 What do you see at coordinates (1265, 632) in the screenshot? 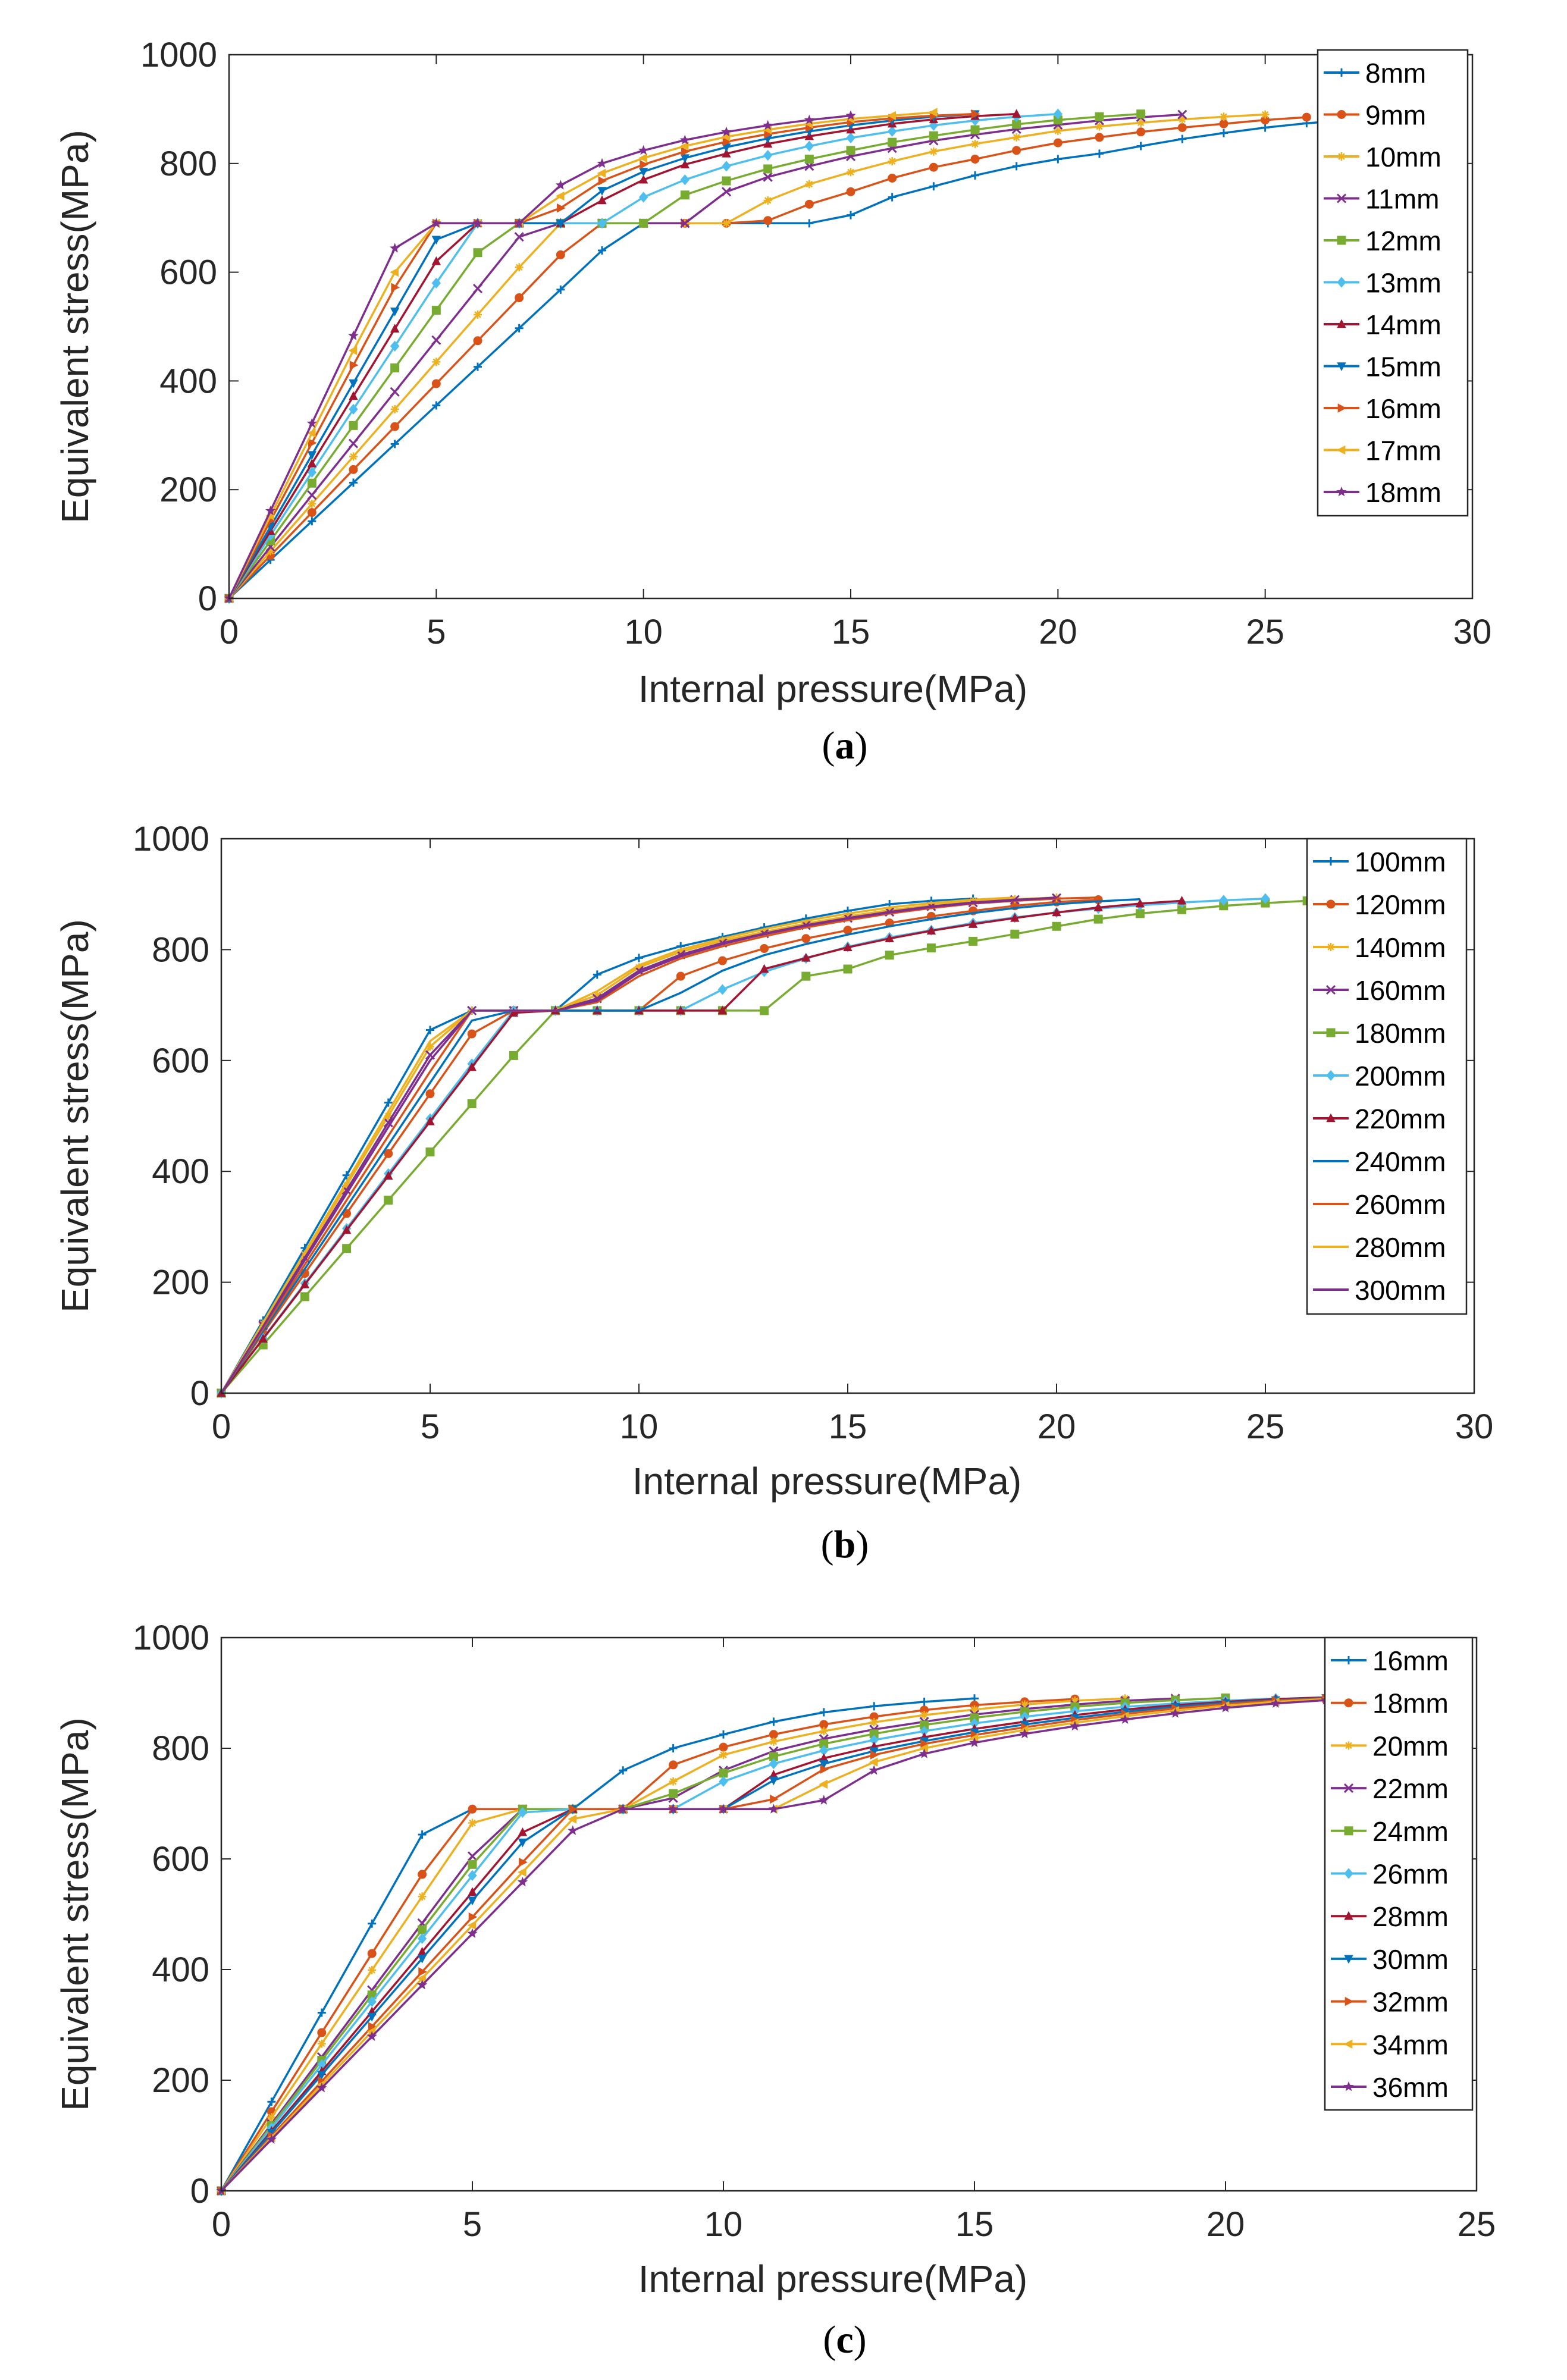
I see `x-tick-label: 25` at bounding box center [1265, 632].